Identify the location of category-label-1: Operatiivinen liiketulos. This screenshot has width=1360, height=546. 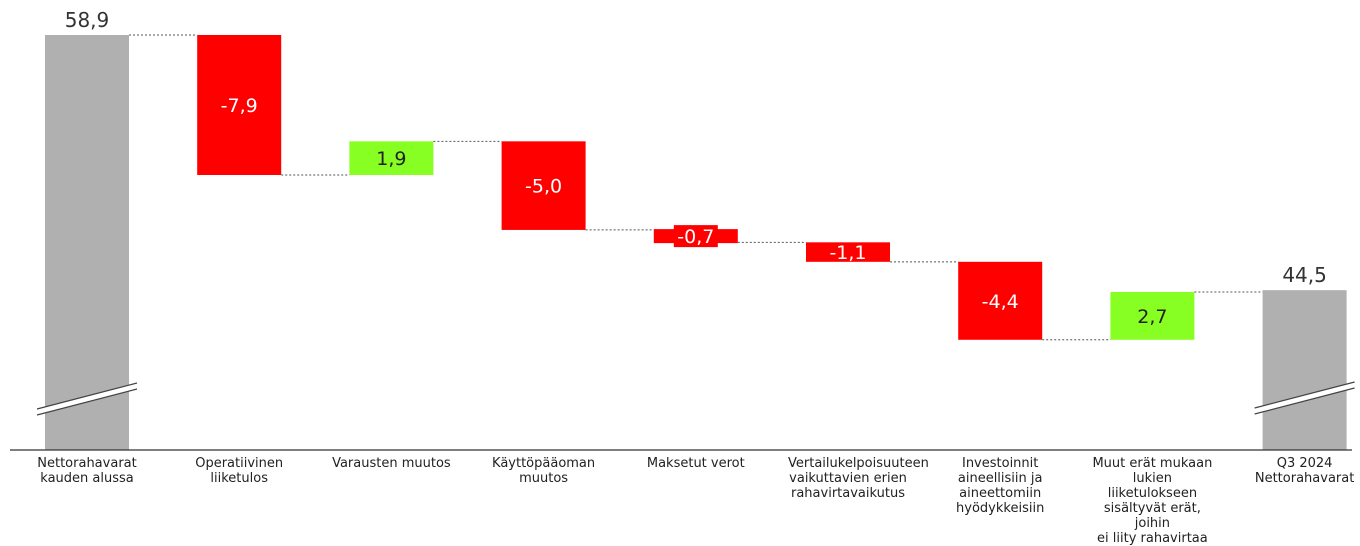
(239, 471).